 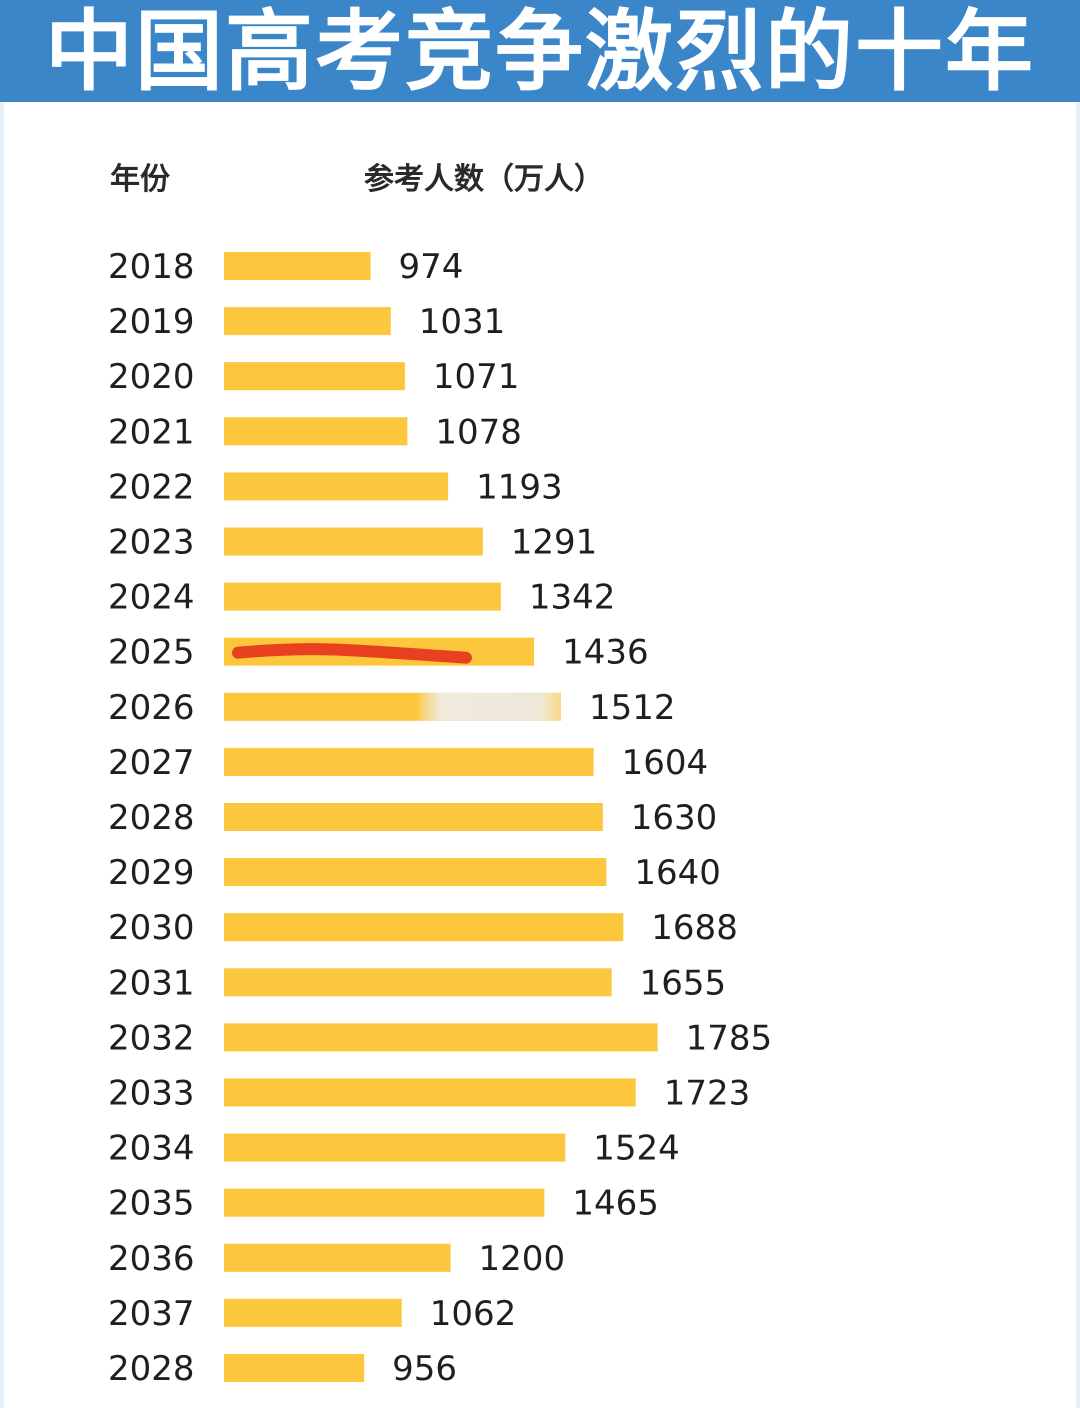 I want to click on value-label: 1291, so click(x=554, y=543).